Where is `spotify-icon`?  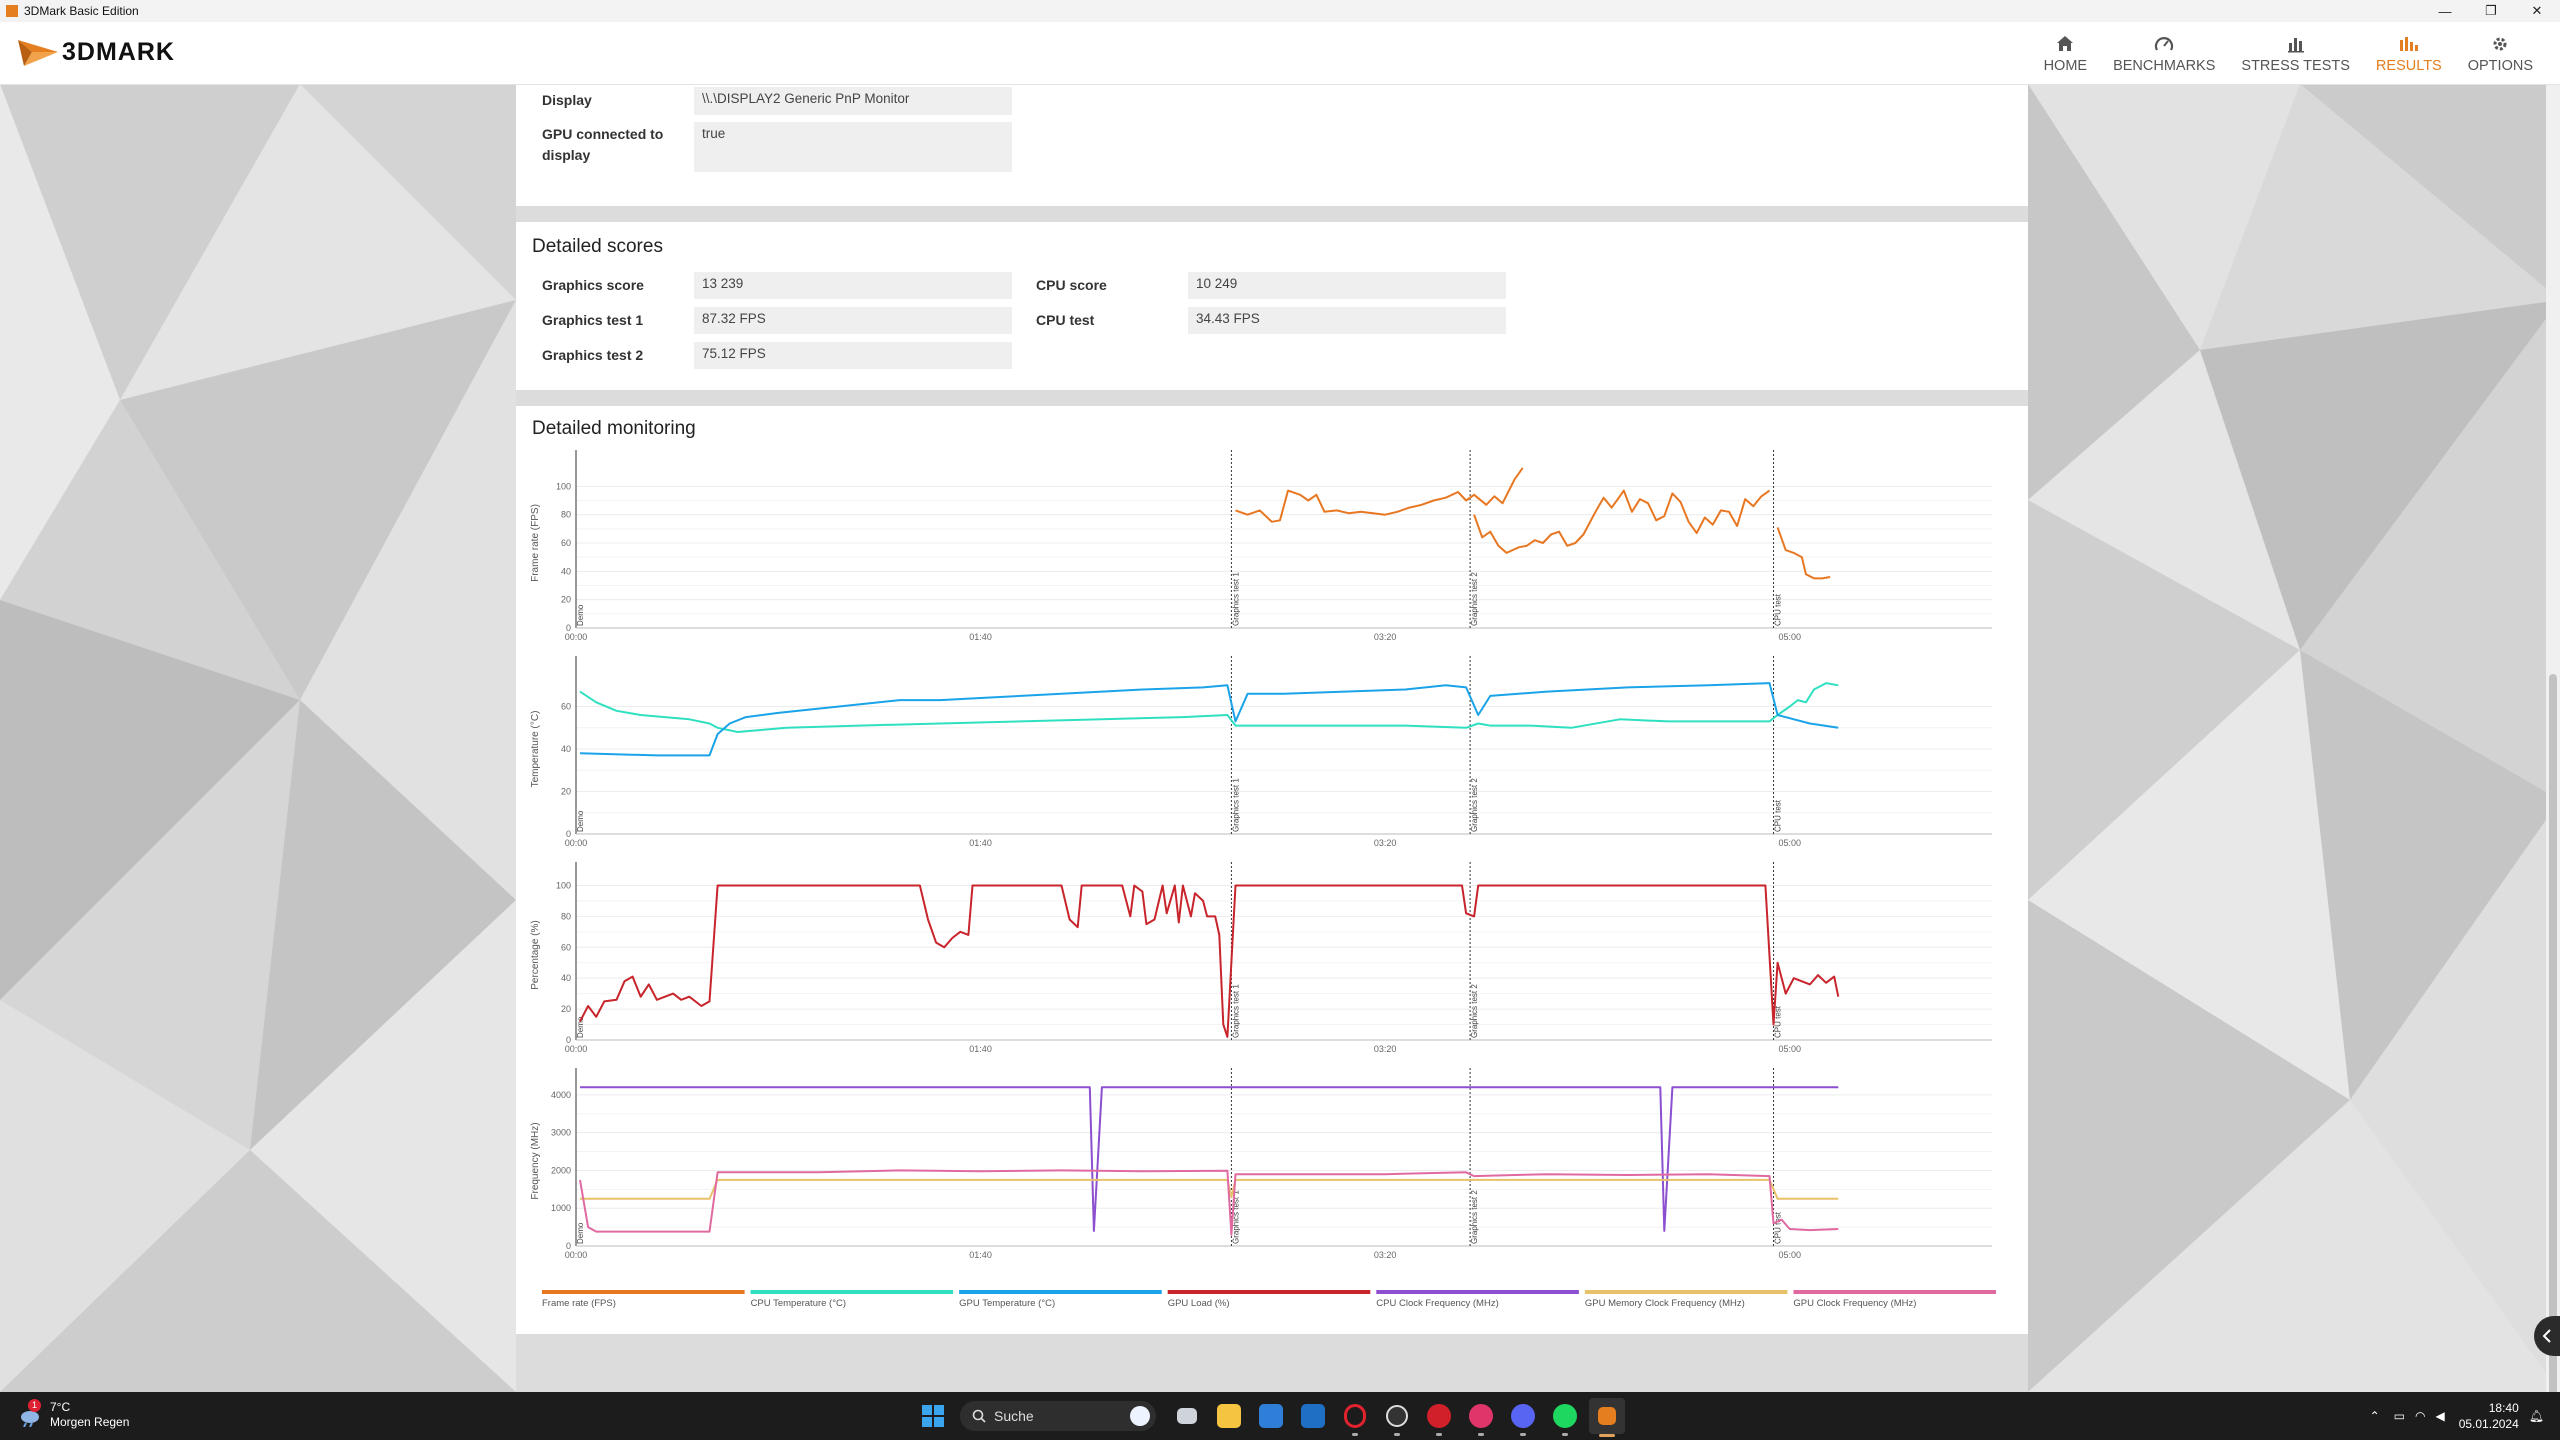 spotify-icon is located at coordinates (1565, 1417).